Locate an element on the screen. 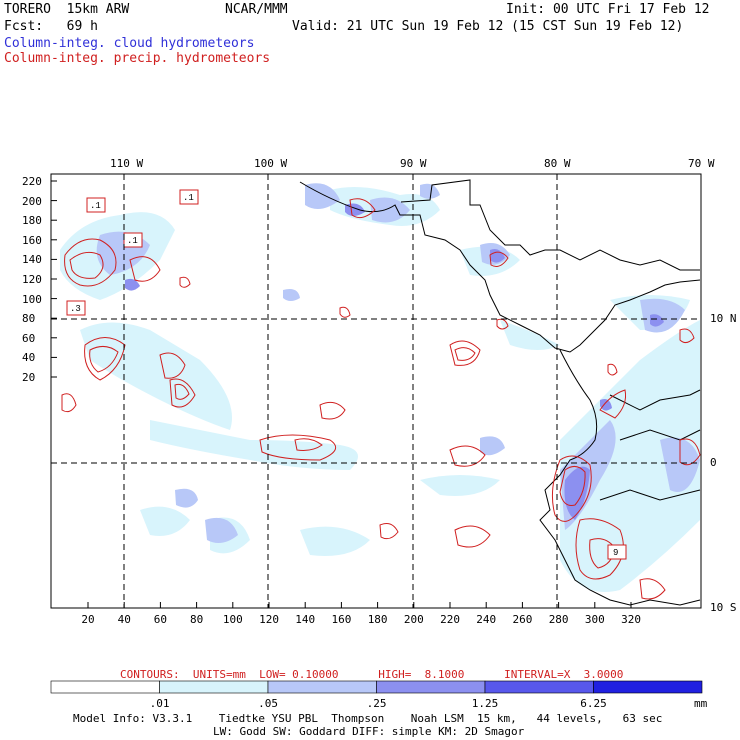 Image resolution: width=740 pixels, height=740 pixels. x-tick-label: 140 is located at coordinates (305, 619).